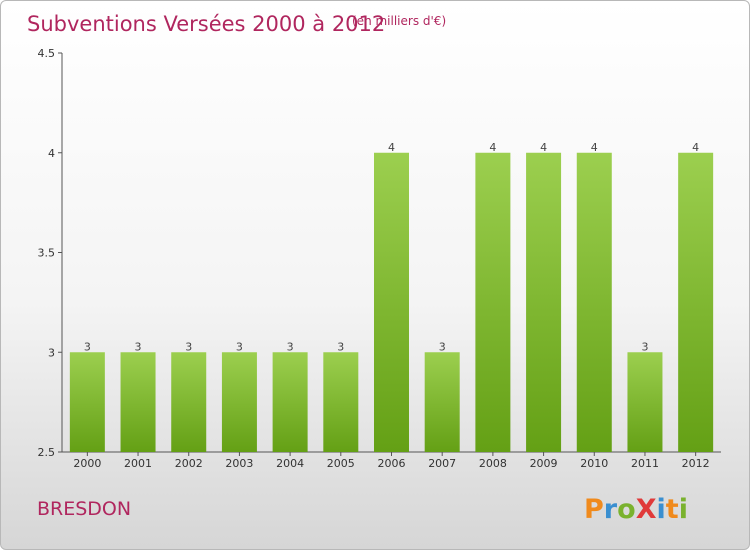  I want to click on proxiti-logo: ProXiti, so click(636, 509).